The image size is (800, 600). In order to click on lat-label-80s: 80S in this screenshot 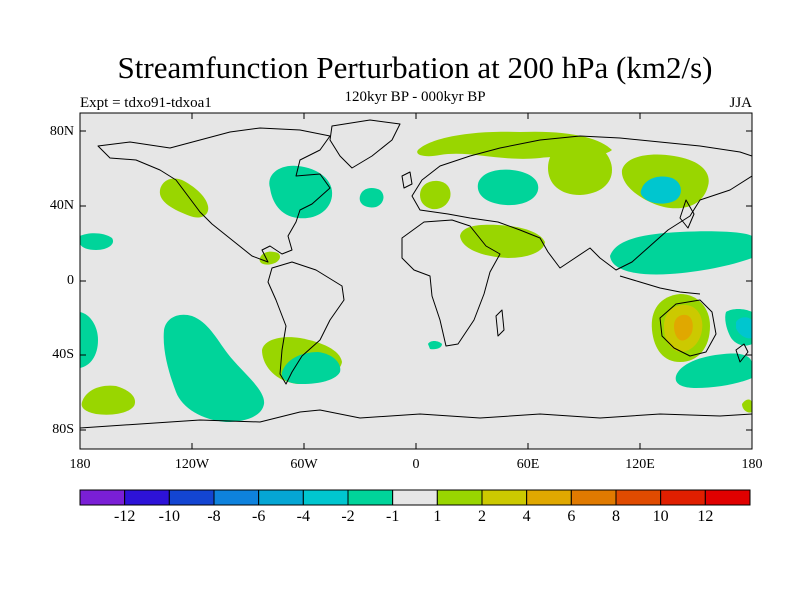, I will do `click(63, 429)`.